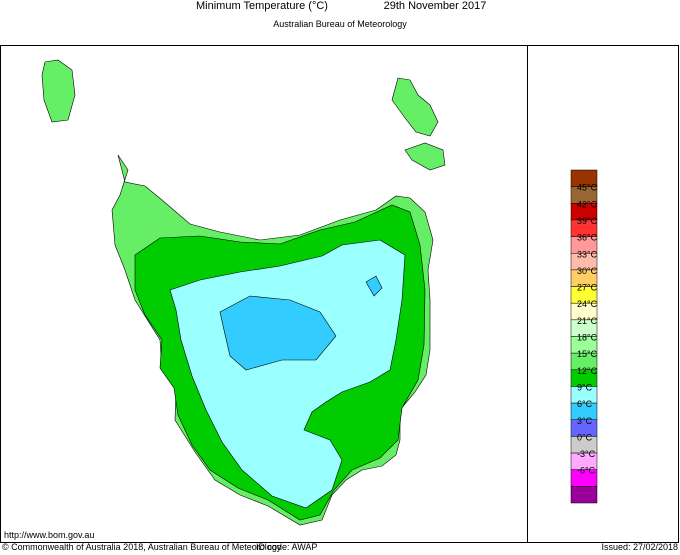 This screenshot has width=680, height=555. Describe the element at coordinates (585, 437) in the screenshot. I see `legend-label: 0°C` at that location.